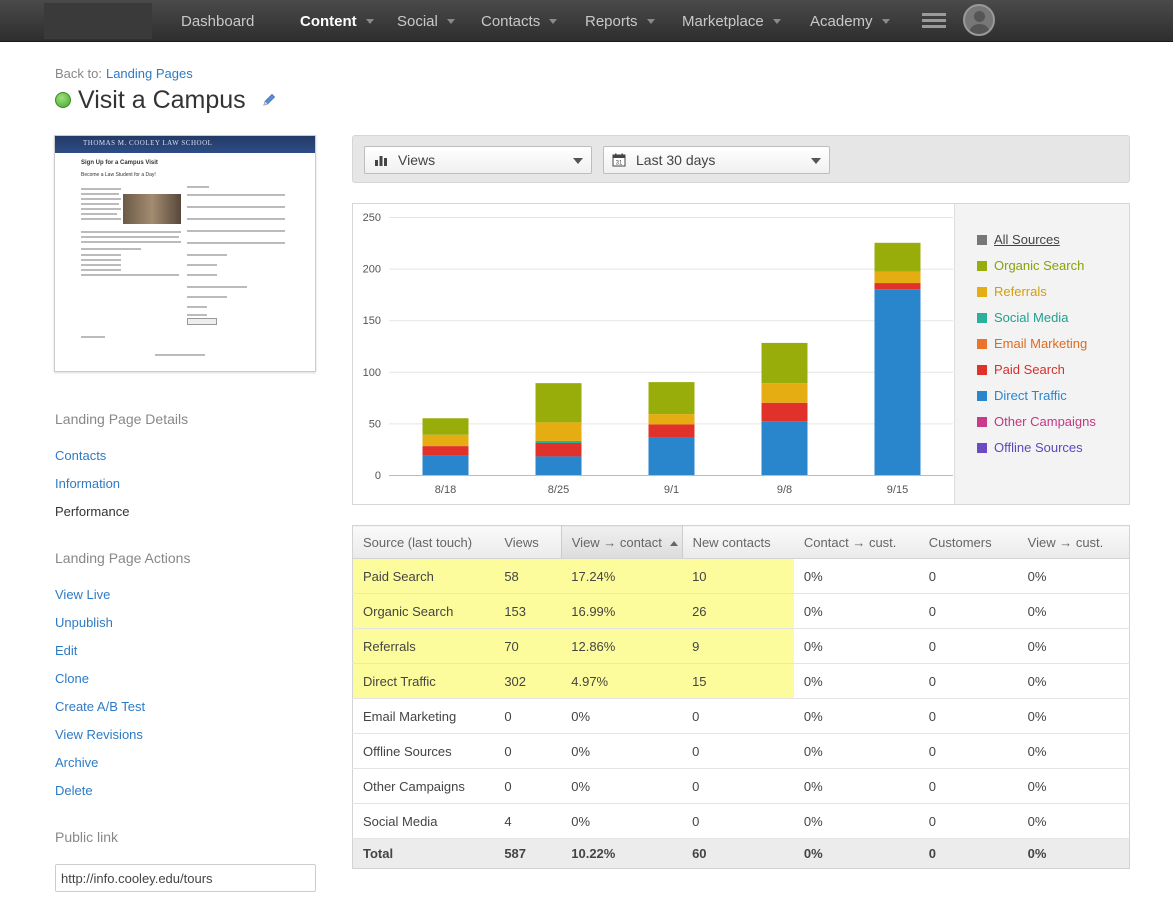 The image size is (1173, 912). What do you see at coordinates (81, 455) in the screenshot?
I see `sidebar-link-contacts: Contacts` at bounding box center [81, 455].